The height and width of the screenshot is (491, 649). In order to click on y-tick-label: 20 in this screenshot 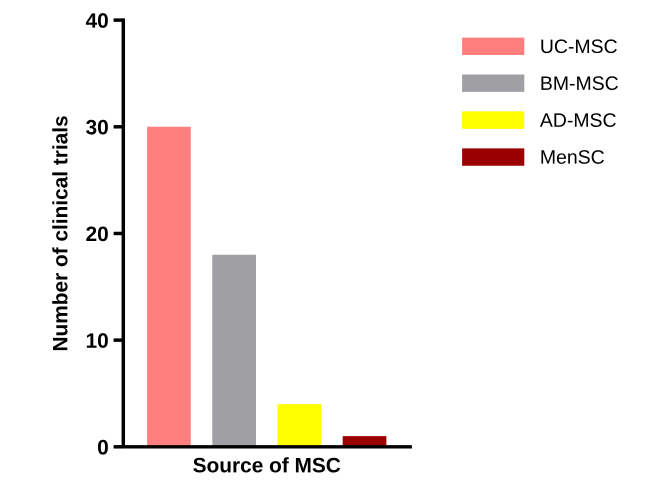, I will do `click(97, 234)`.